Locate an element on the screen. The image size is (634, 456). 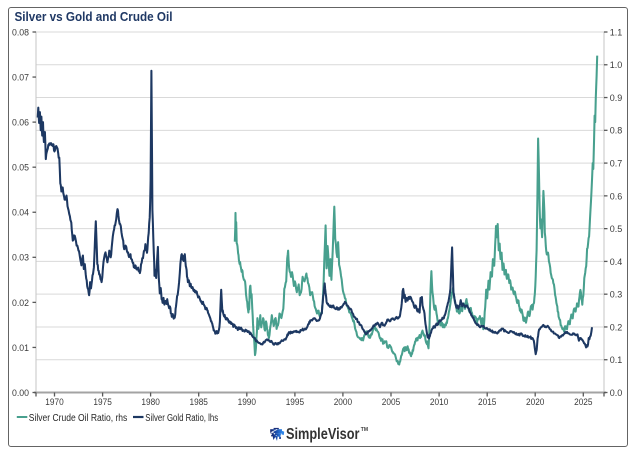
svg-text: 0.06 is located at coordinates (20, 123).